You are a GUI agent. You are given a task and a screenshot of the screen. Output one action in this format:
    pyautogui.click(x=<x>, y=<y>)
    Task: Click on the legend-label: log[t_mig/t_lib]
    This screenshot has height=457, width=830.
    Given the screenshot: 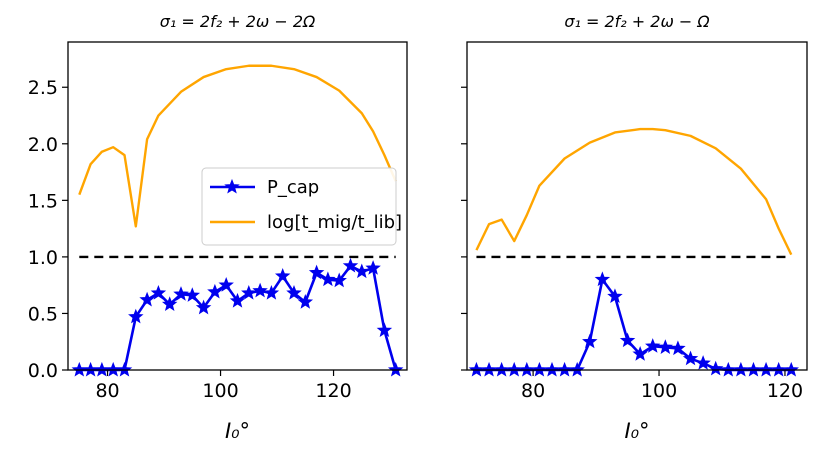 What is the action you would take?
    pyautogui.click(x=334, y=222)
    